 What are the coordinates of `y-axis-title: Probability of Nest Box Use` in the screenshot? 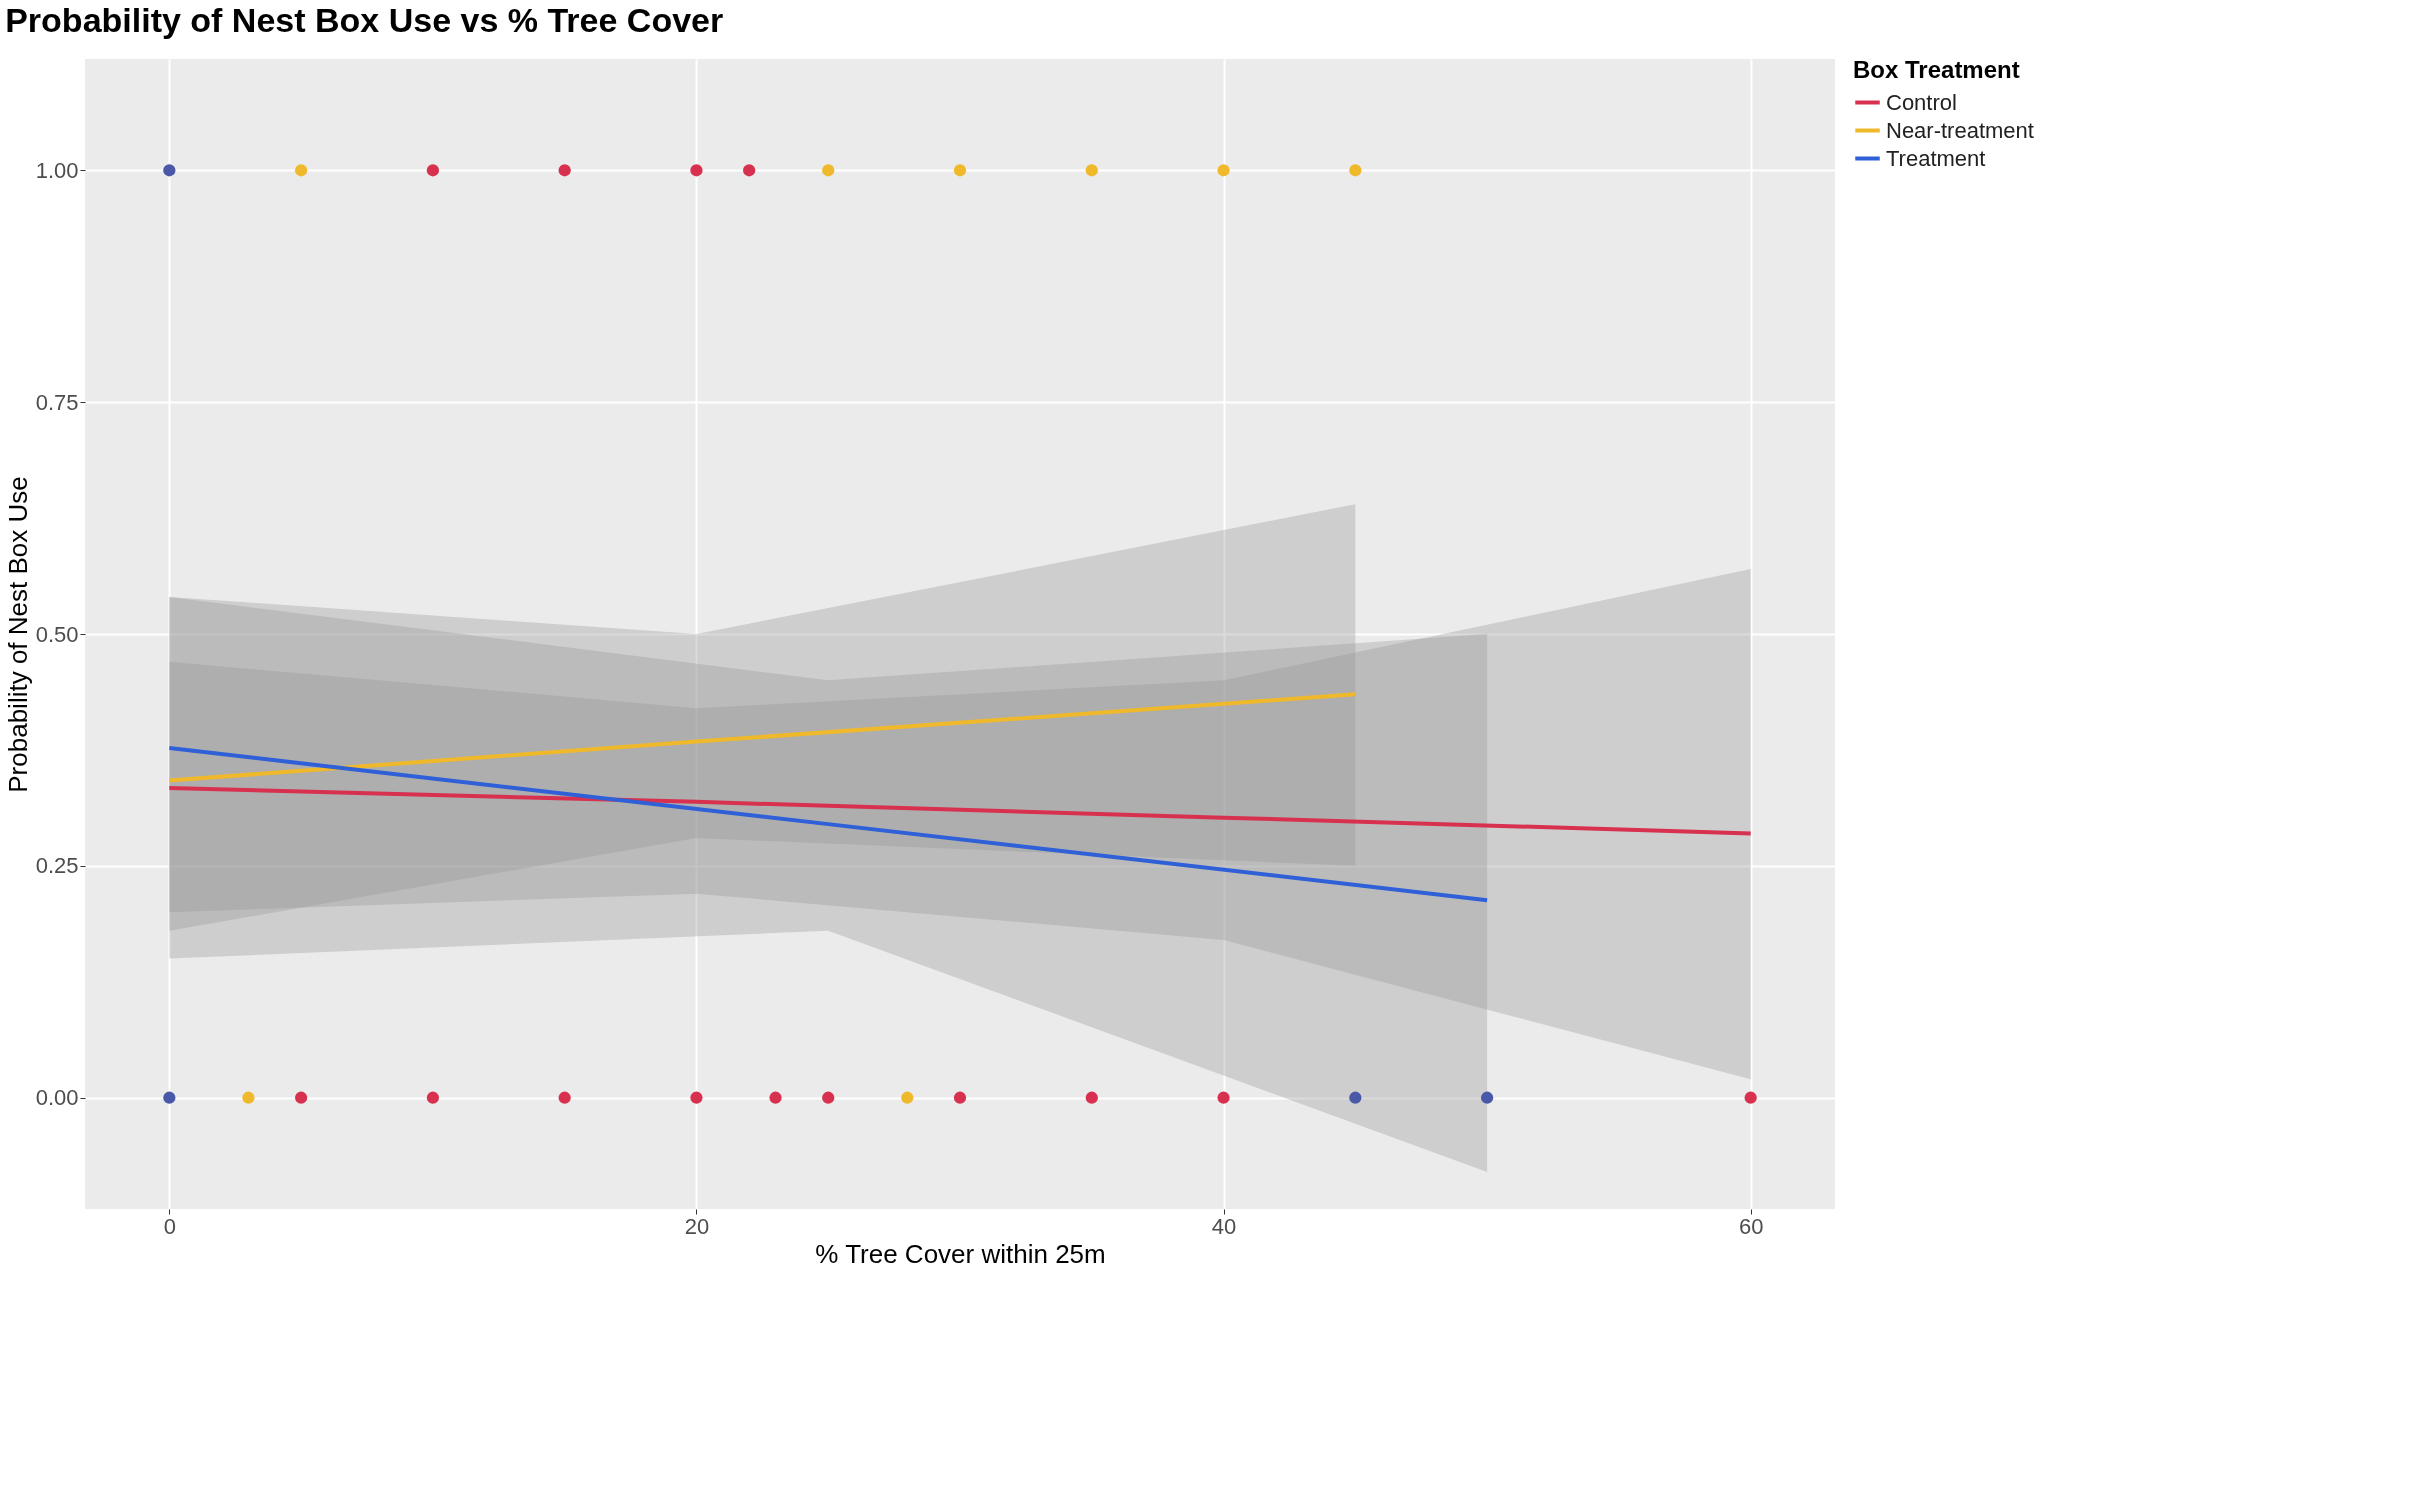 It's located at (17, 634).